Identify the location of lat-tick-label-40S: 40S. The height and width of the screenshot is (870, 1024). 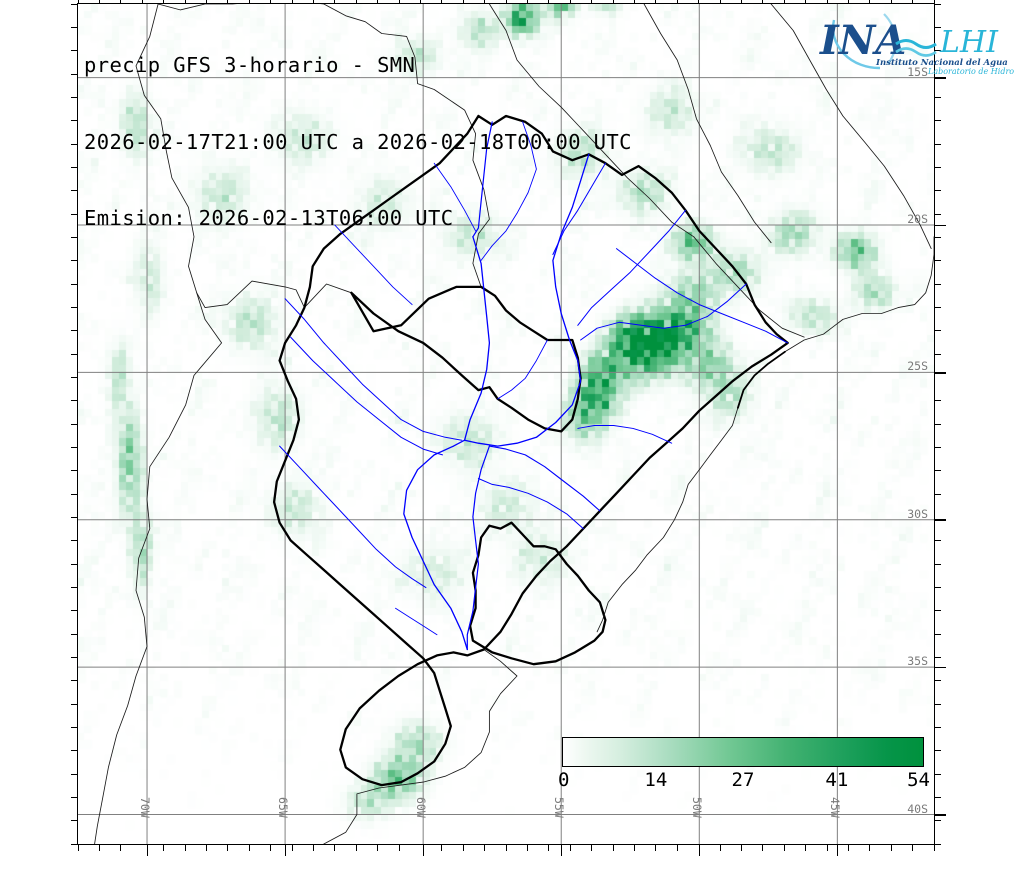
(917, 808).